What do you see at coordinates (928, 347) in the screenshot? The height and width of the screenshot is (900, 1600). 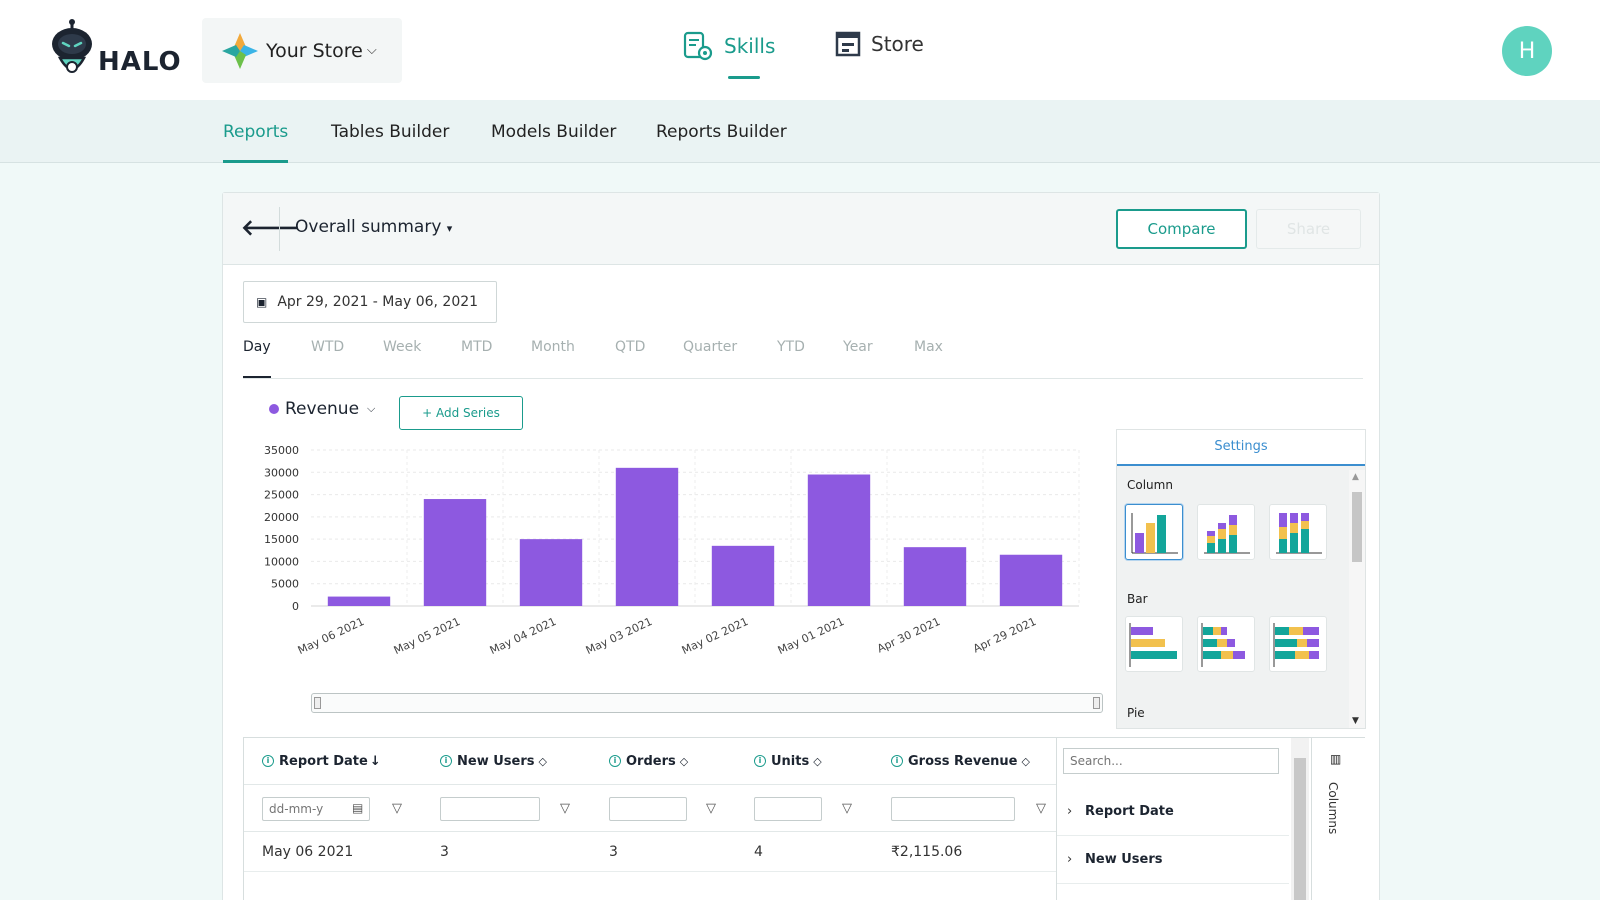 I see `period-max: Max` at bounding box center [928, 347].